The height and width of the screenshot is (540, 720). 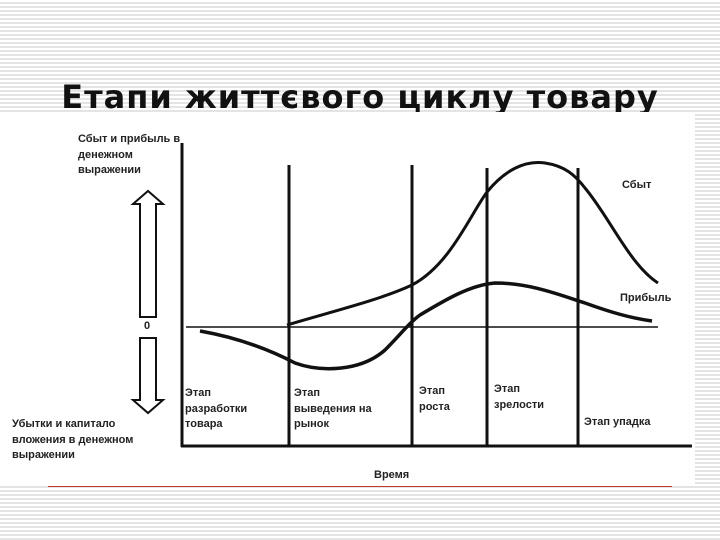 I want to click on x-axis-label: Время, so click(x=392, y=475).